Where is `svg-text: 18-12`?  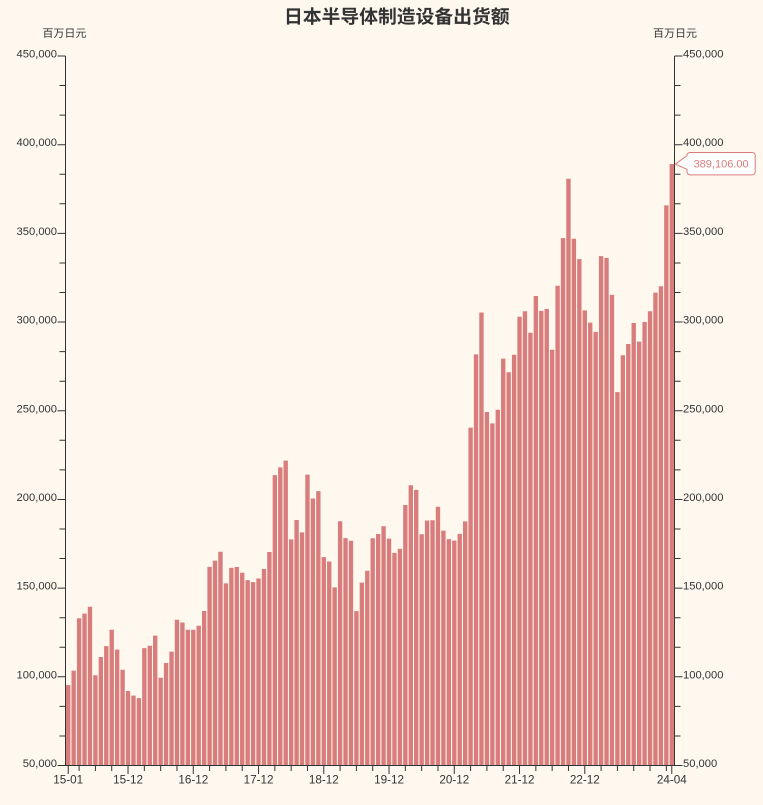
svg-text: 18-12 is located at coordinates (324, 780).